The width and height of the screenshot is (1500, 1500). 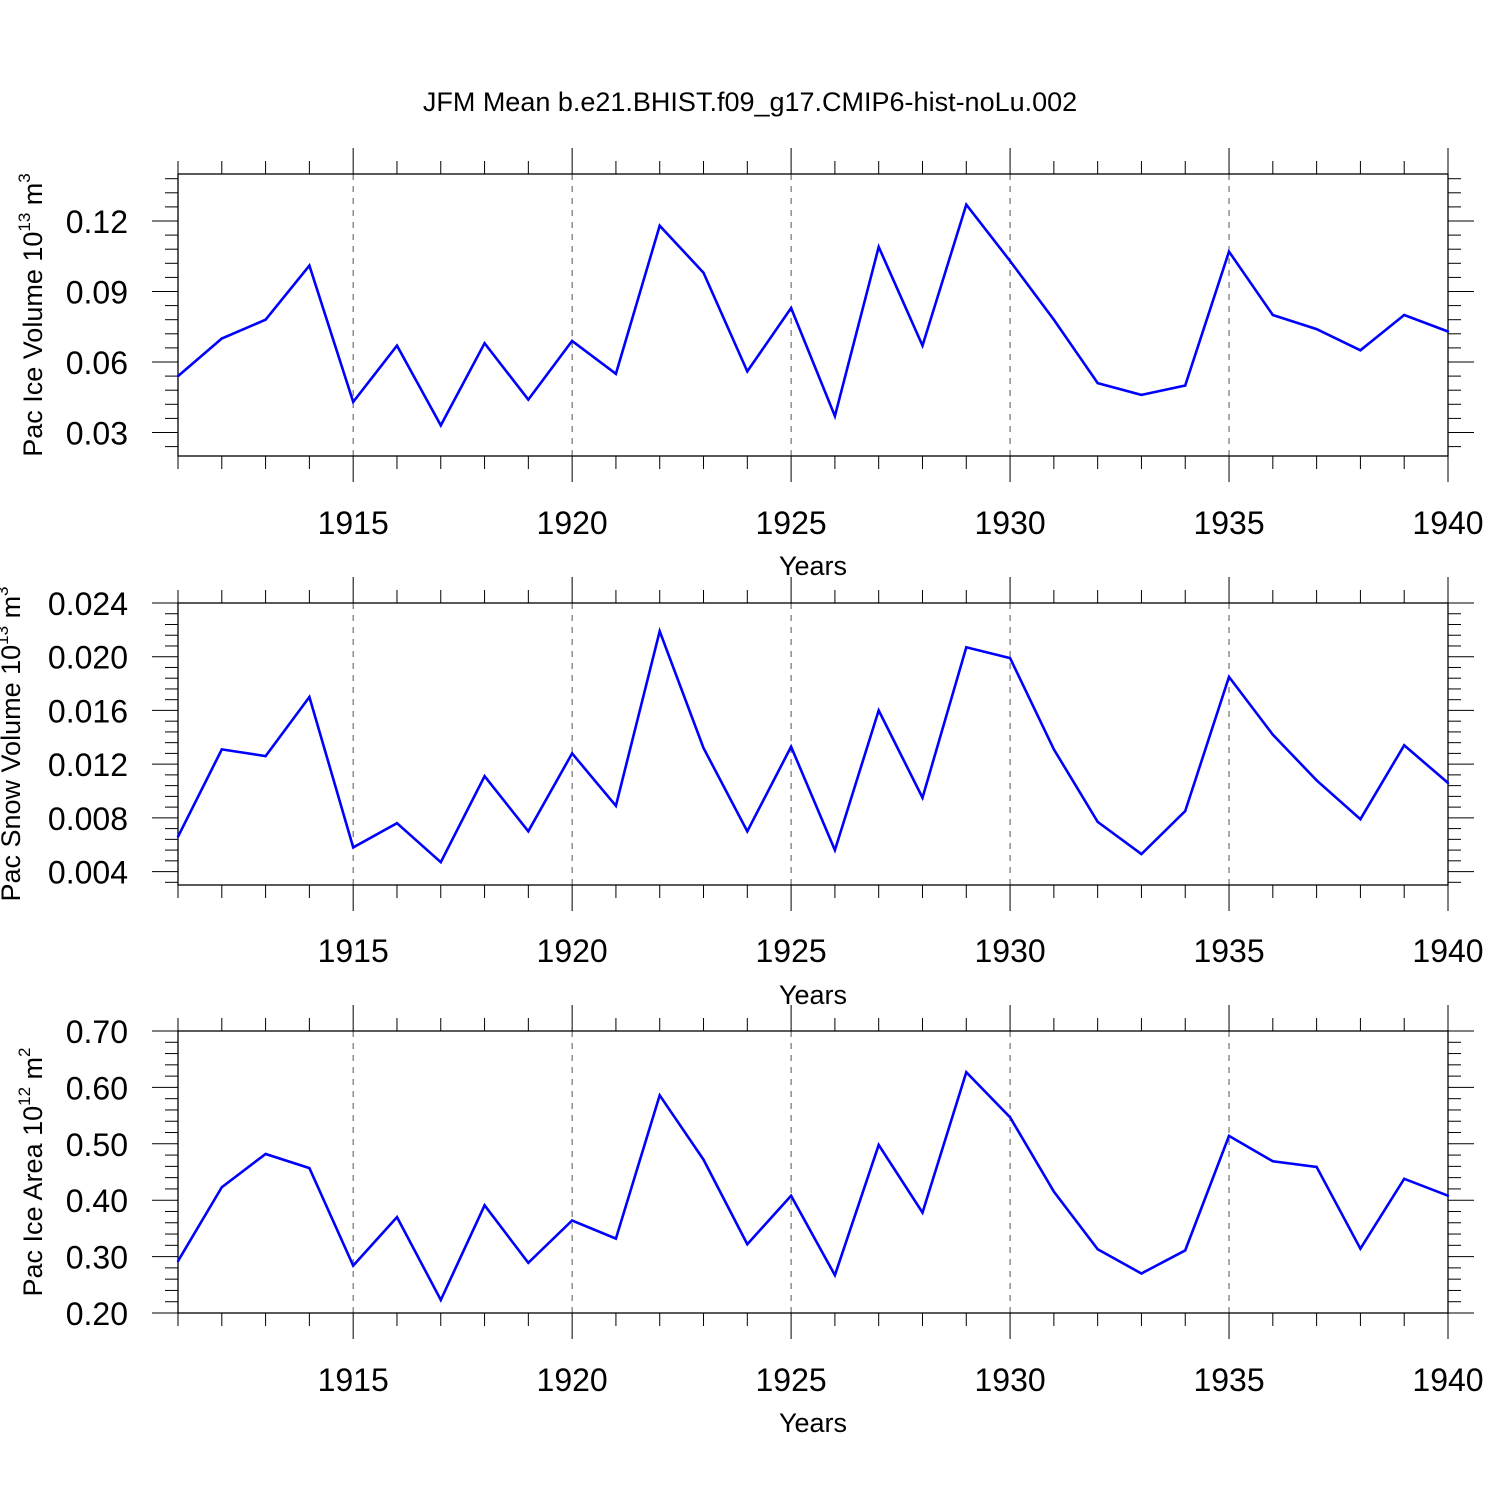 I want to click on y-tick-label: 0.03, so click(x=97, y=434).